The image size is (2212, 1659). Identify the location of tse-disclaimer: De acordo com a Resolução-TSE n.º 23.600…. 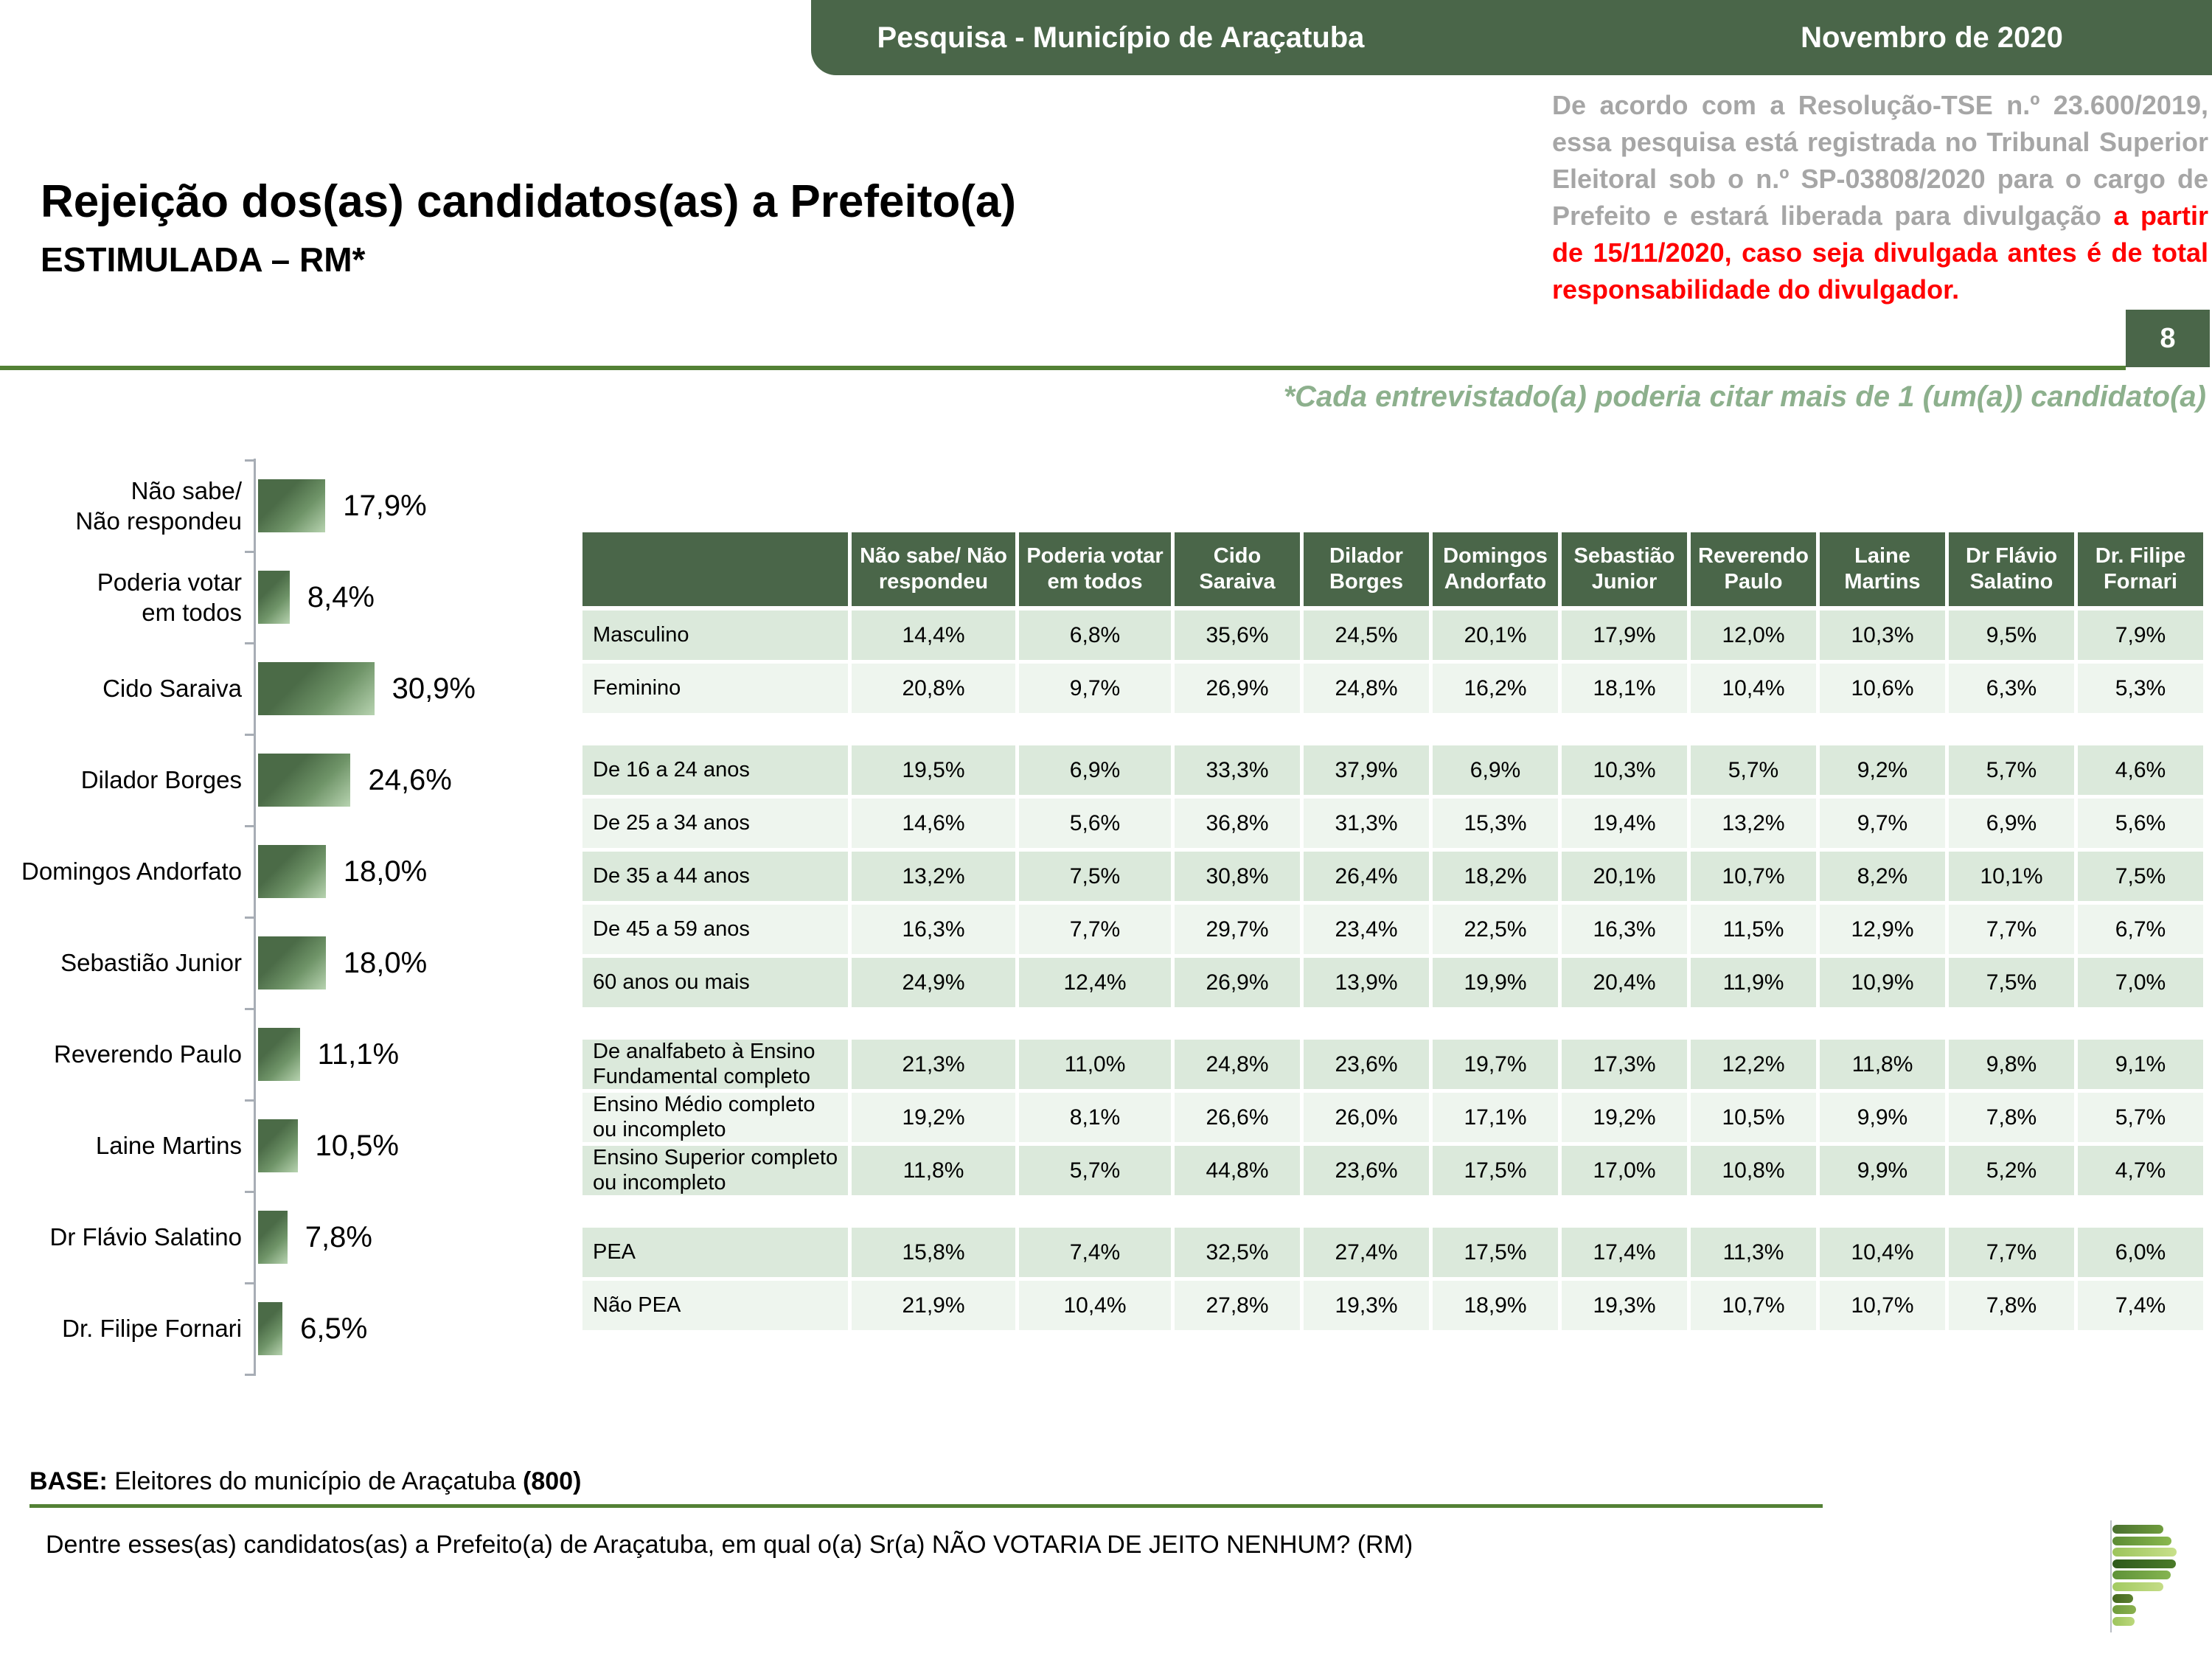
(1880, 197).